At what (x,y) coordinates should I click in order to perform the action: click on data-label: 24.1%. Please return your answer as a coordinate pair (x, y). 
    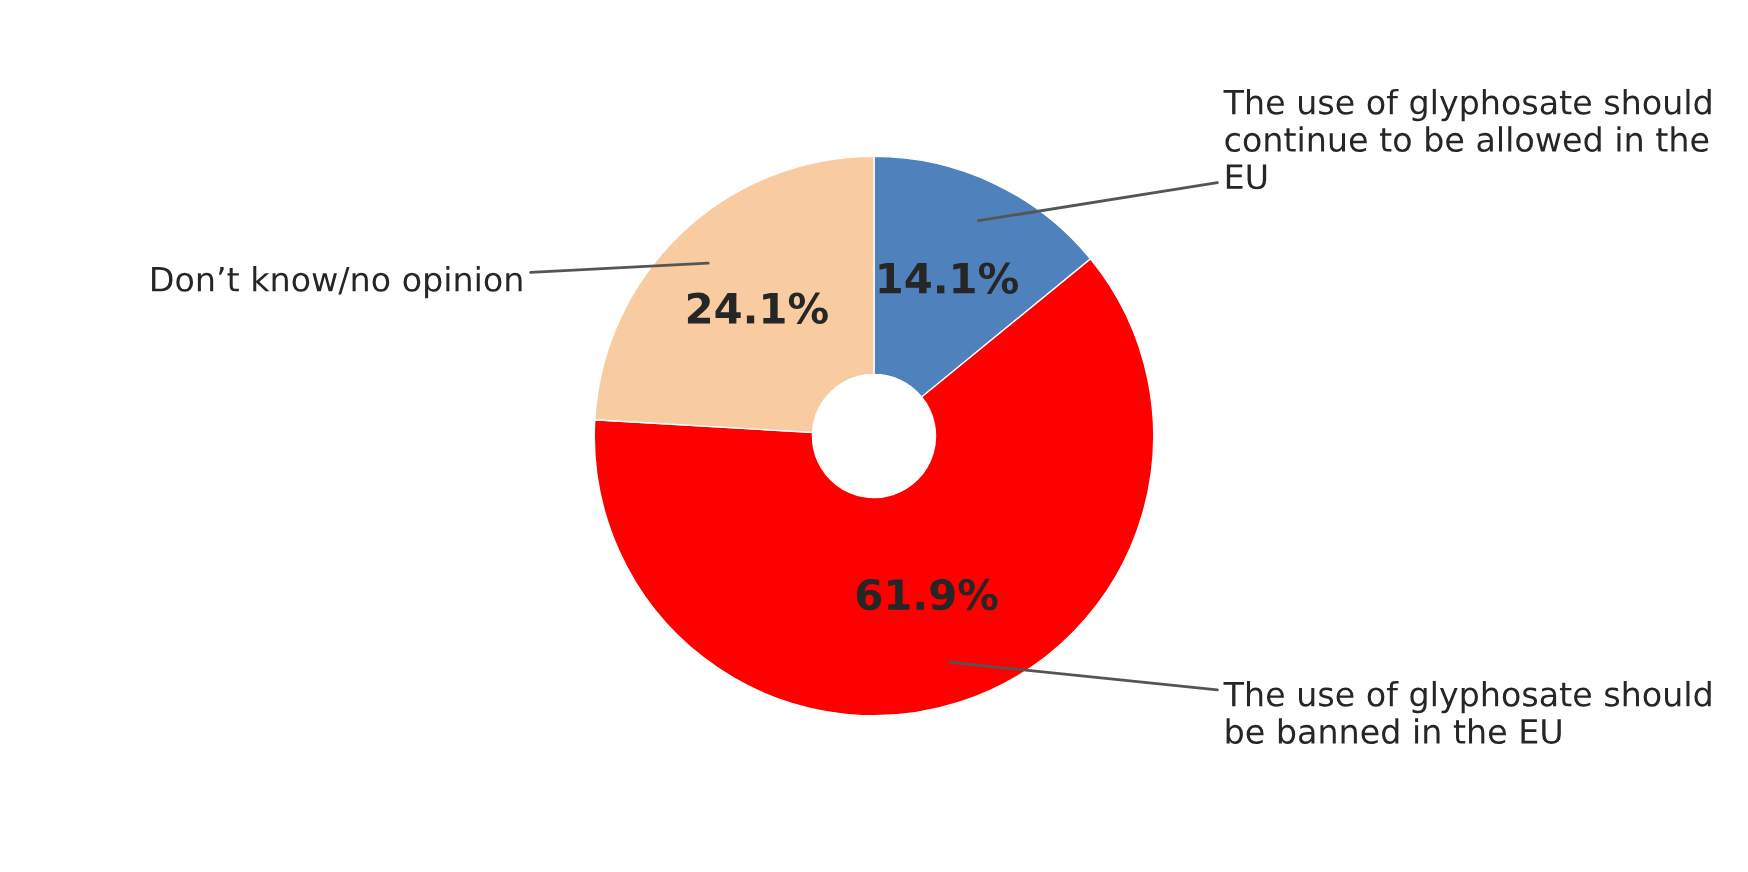
    Looking at the image, I should click on (757, 308).